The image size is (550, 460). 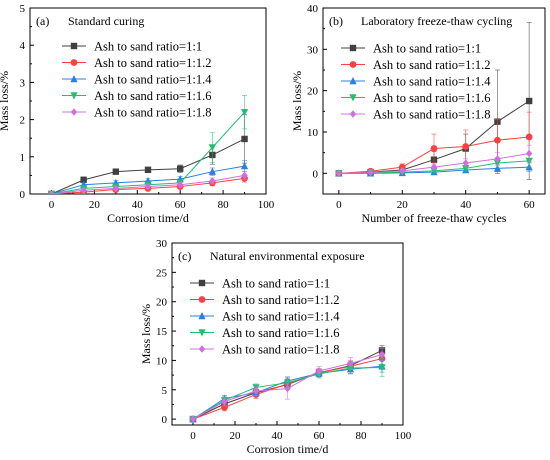 What do you see at coordinates (106, 21) in the screenshot?
I see `panel-title: Standard curing` at bounding box center [106, 21].